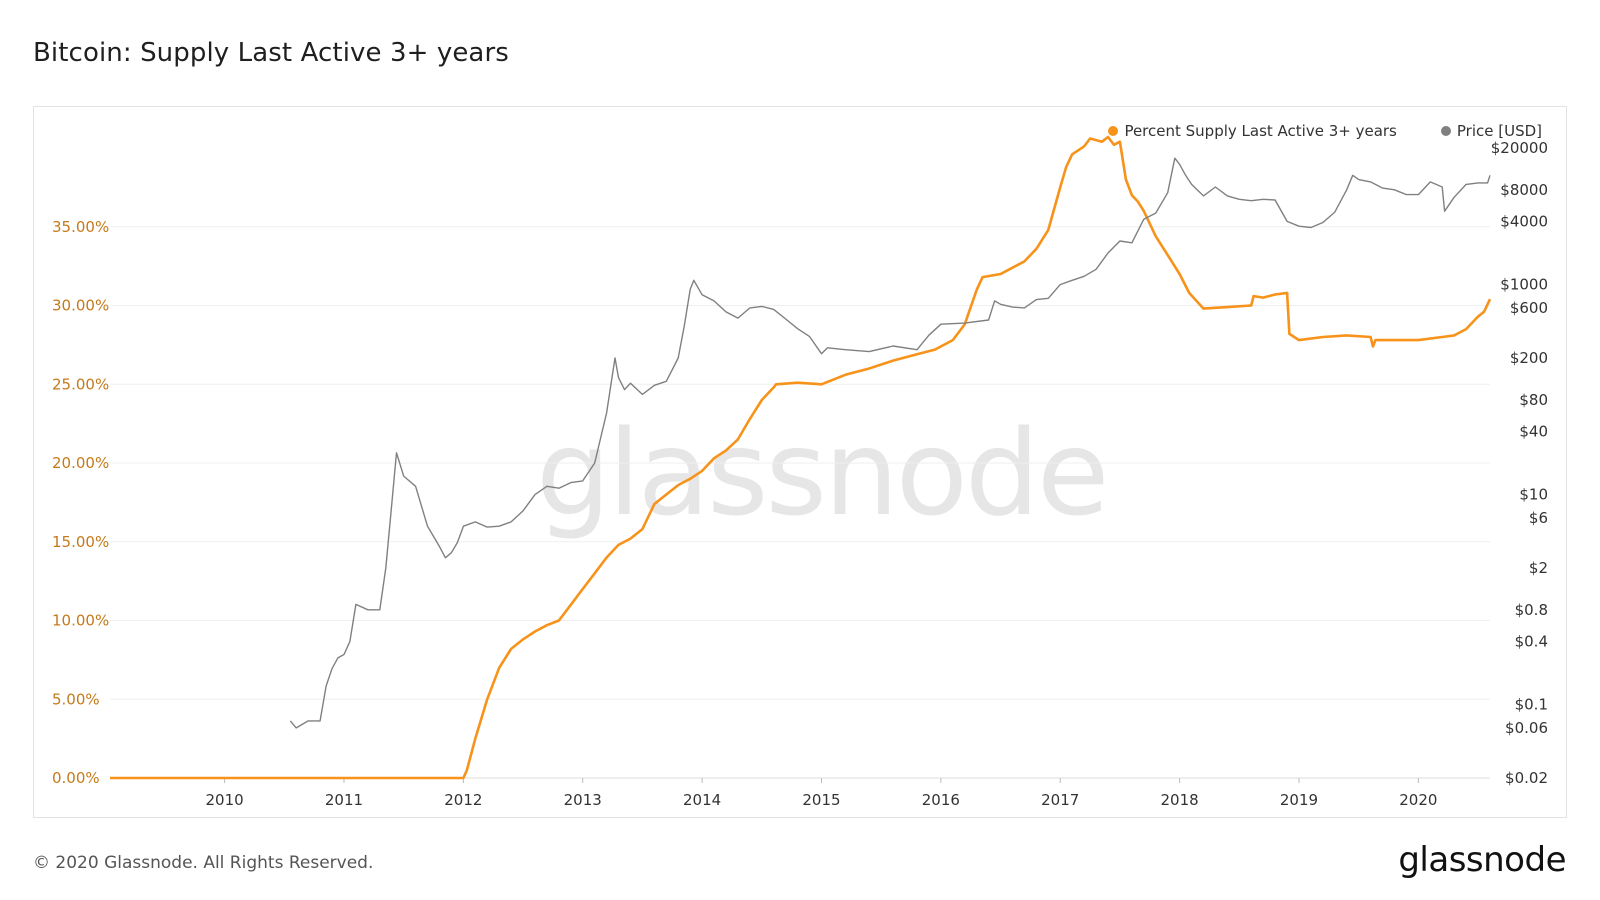 The width and height of the screenshot is (1600, 900). Describe the element at coordinates (1299, 800) in the screenshot. I see `x-tick-label: 2019` at that location.